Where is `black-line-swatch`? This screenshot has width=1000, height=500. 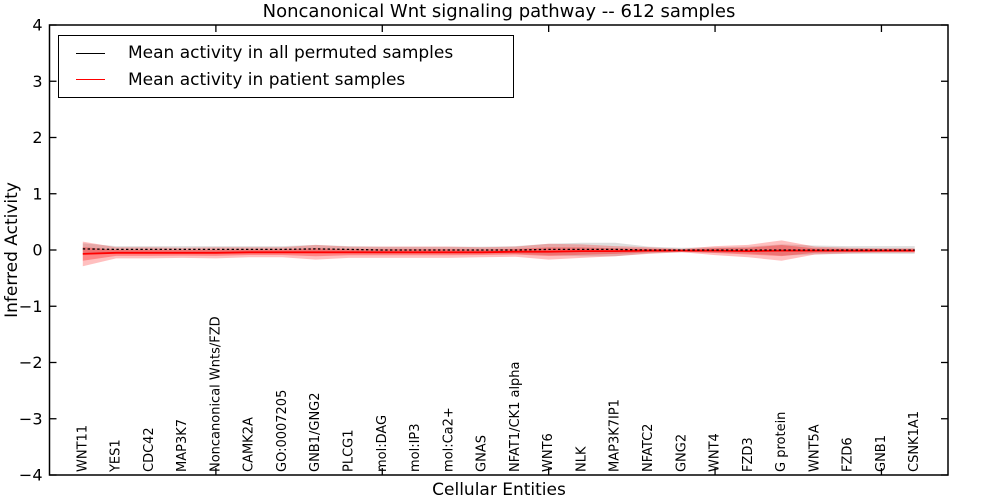
black-line-swatch is located at coordinates (90, 53).